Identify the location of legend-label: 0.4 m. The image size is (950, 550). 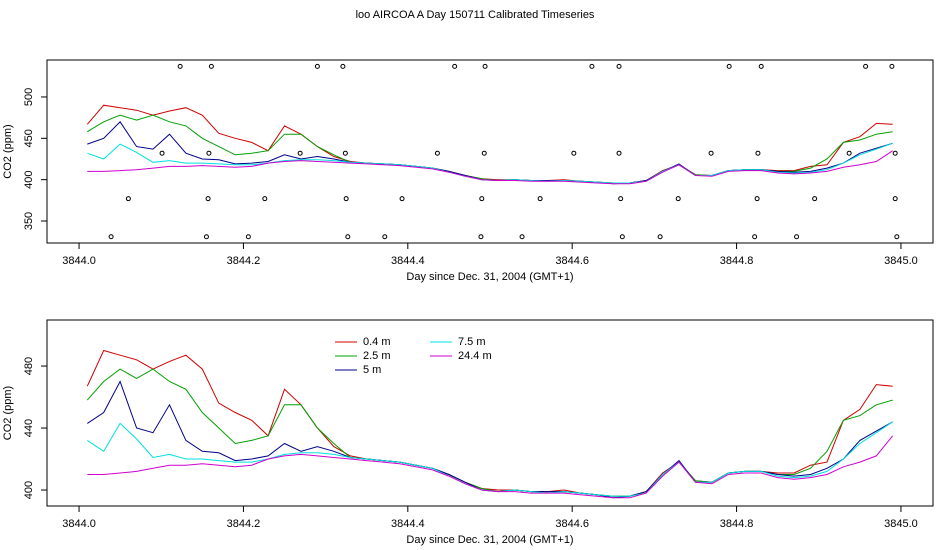
(377, 342).